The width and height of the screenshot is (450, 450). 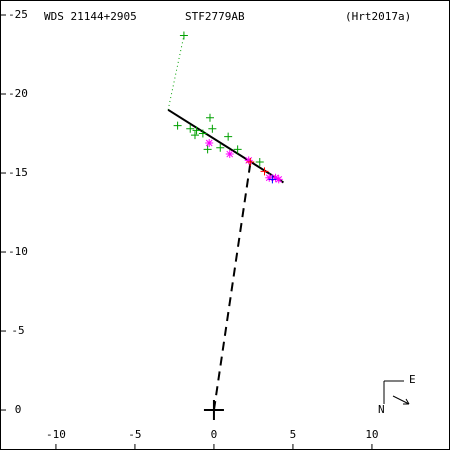 I want to click on y-tick-label: -25, so click(x=18, y=14).